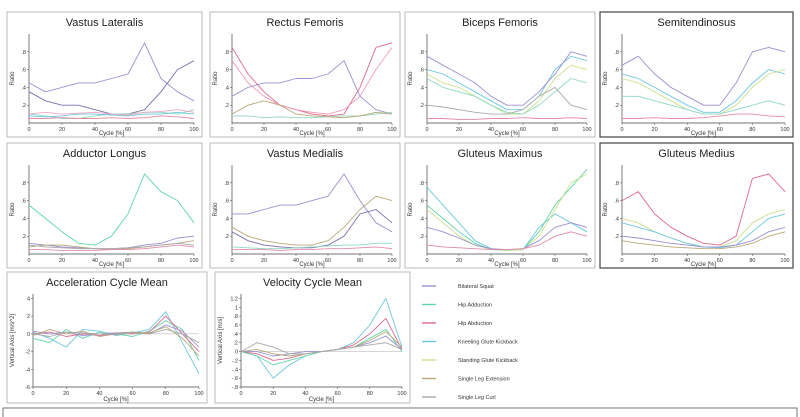 Image resolution: width=800 pixels, height=417 pixels. Describe the element at coordinates (234, 299) in the screenshot. I see `y-tick-label: 1.2` at that location.